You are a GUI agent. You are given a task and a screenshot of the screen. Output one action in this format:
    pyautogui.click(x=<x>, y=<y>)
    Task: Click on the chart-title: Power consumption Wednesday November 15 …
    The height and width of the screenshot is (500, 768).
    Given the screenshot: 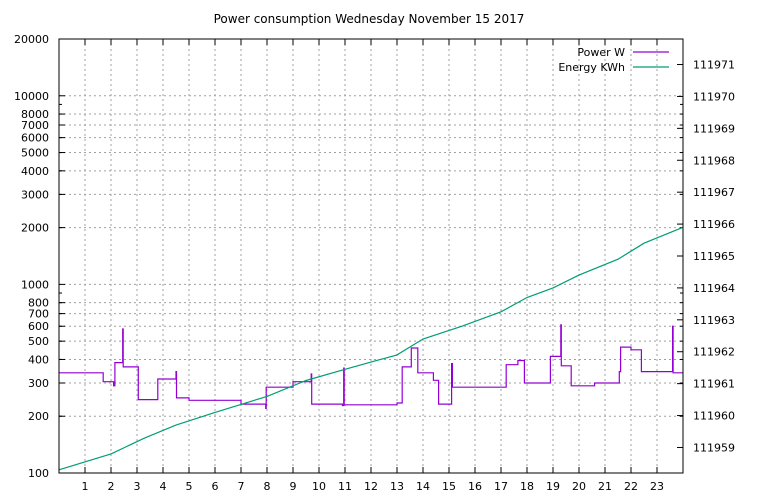 What is the action you would take?
    pyautogui.click(x=369, y=19)
    